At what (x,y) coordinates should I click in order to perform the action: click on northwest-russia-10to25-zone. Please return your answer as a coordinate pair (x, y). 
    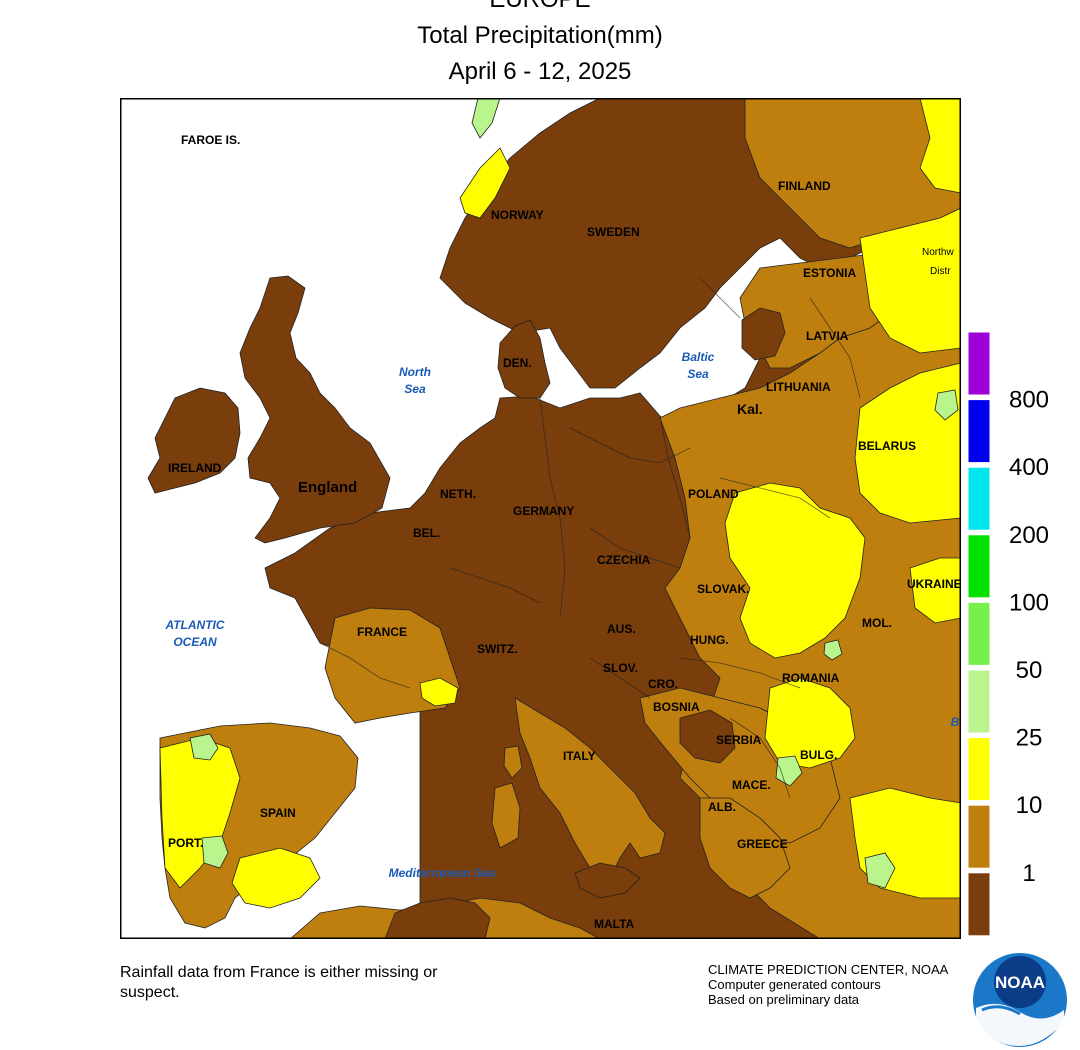
    Looking at the image, I should click on (910, 280).